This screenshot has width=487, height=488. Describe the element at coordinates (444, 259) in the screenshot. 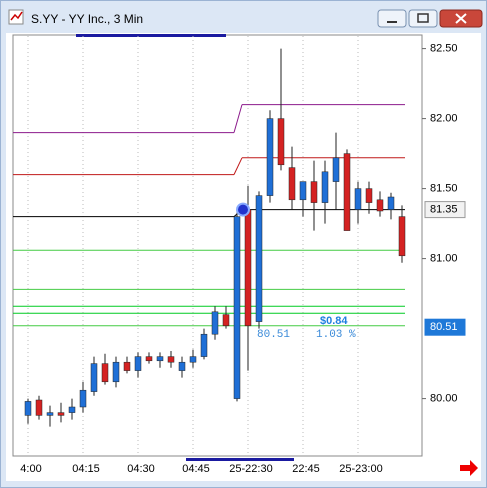

I see `y-tick-label: 81.00` at that location.